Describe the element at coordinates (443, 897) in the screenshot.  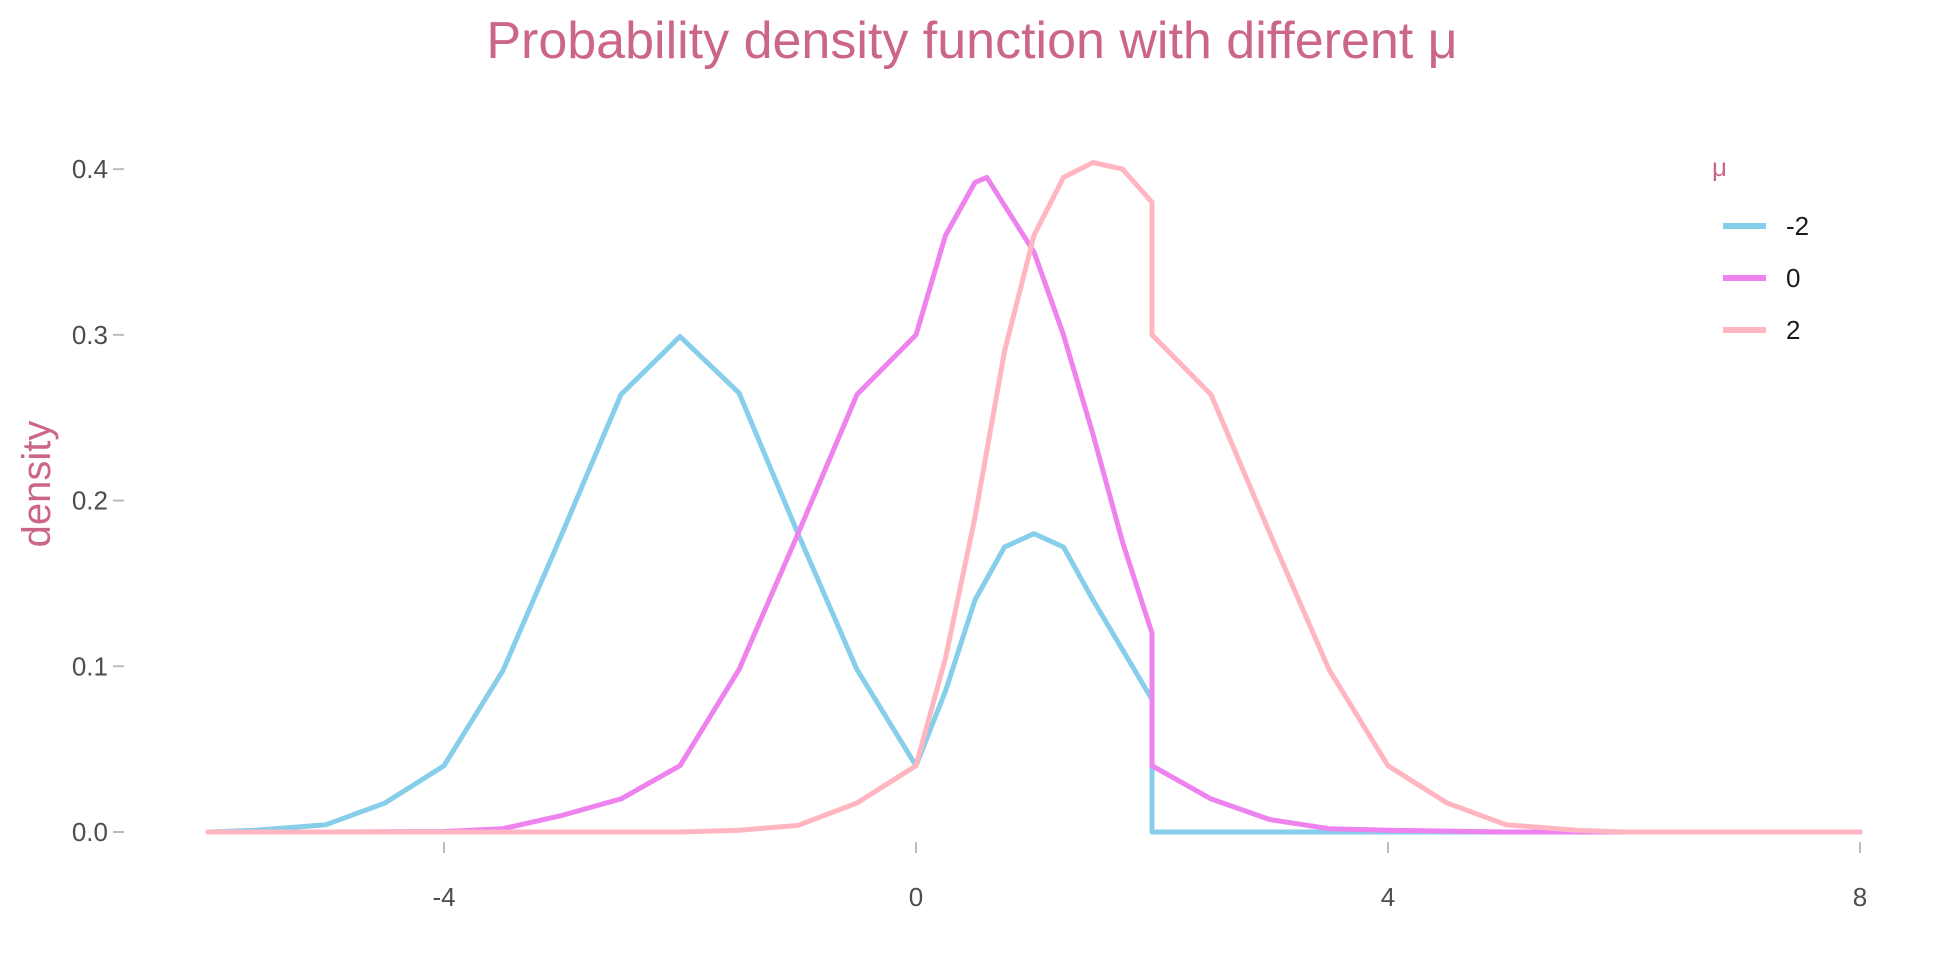
I see `x-tick-label: -4` at that location.